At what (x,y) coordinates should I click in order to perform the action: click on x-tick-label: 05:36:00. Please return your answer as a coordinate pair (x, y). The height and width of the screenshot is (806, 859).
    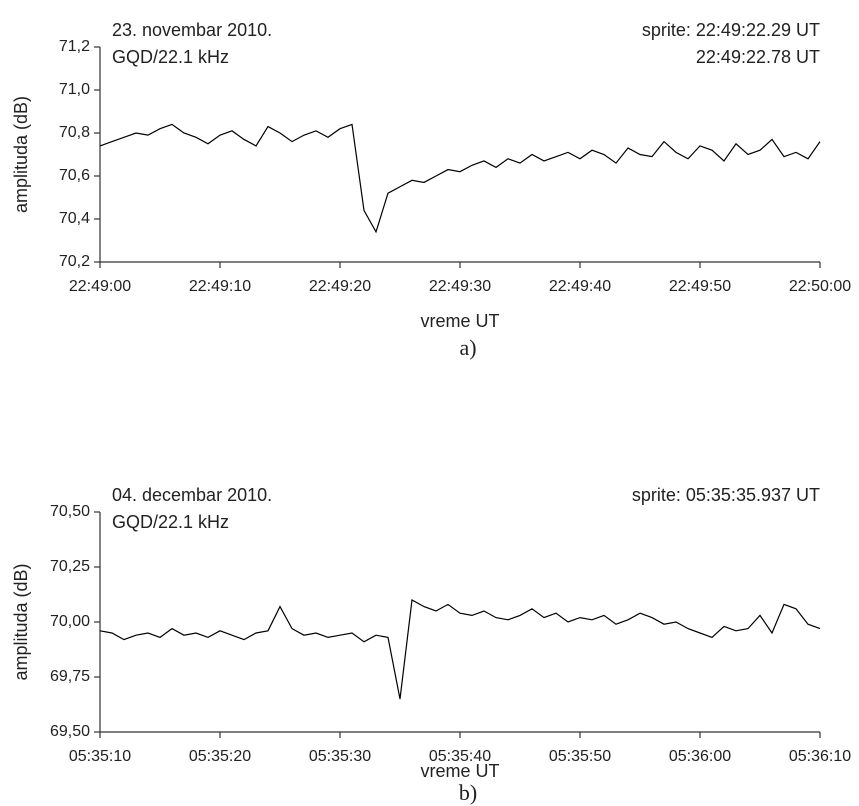
    Looking at the image, I should click on (700, 756).